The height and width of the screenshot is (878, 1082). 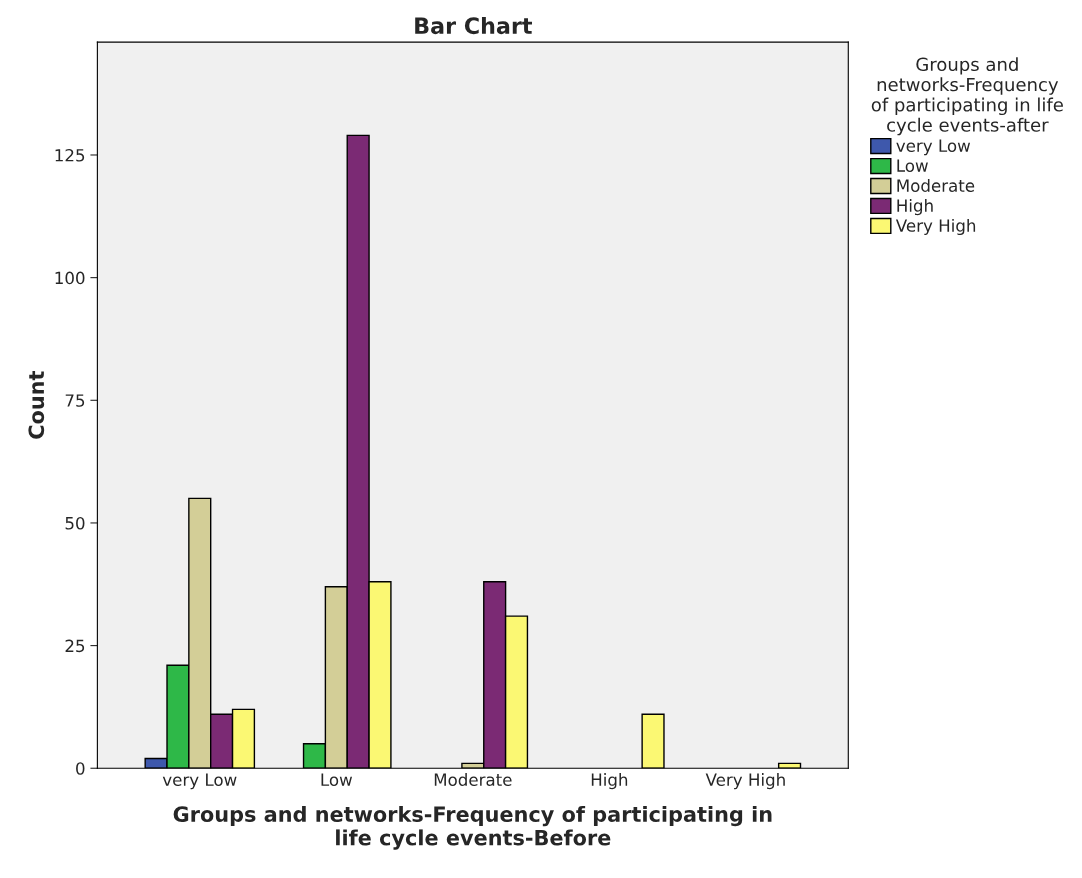 What do you see at coordinates (967, 96) in the screenshot?
I see `legend-title: Groups and networks-Frequency of participating in life cycle events-after` at bounding box center [967, 96].